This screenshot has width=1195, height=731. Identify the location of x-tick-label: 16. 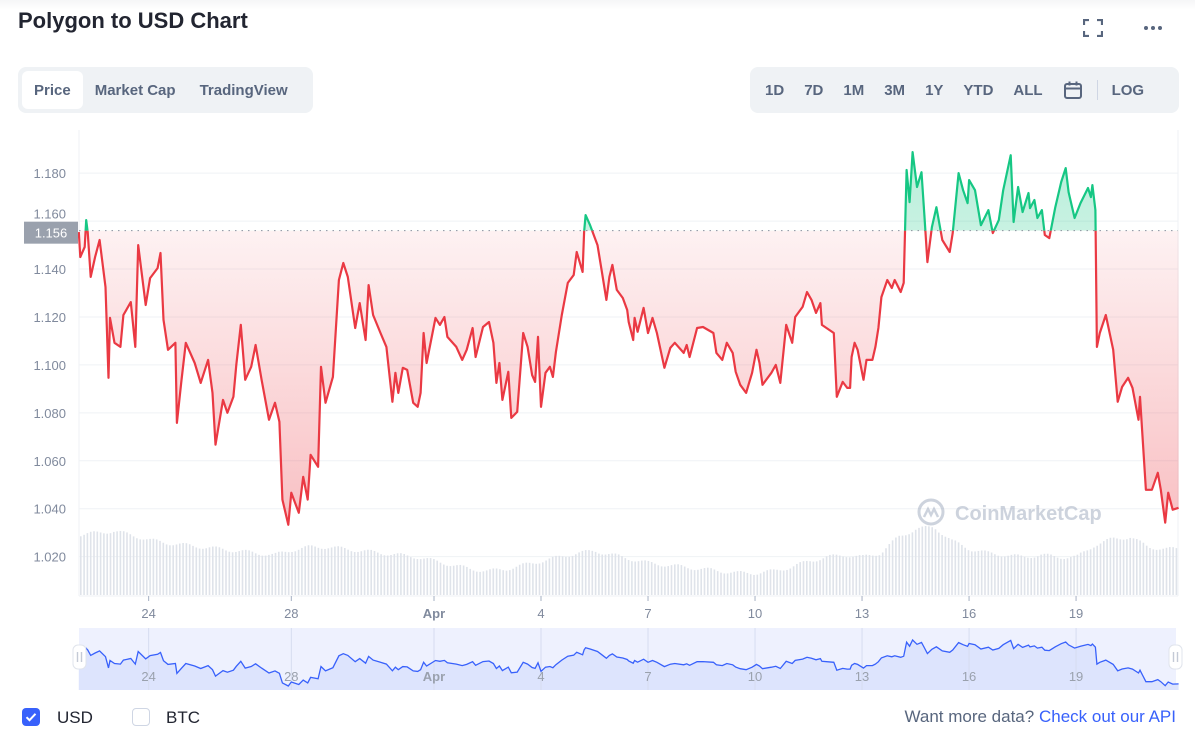
(969, 613).